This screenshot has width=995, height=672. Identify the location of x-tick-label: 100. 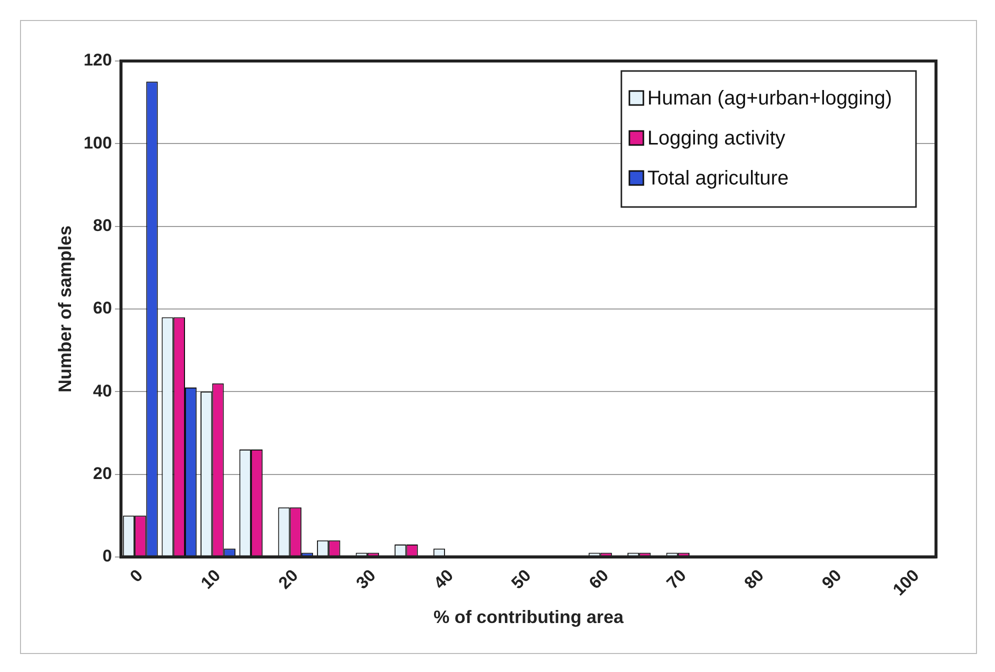
(906, 583).